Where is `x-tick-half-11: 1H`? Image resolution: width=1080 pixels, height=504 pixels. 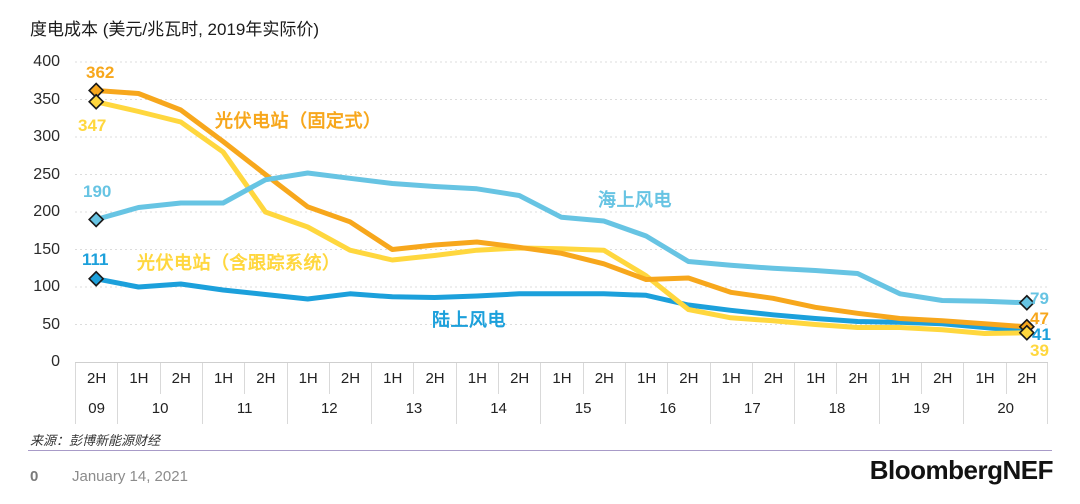 x-tick-half-11: 1H is located at coordinates (561, 378).